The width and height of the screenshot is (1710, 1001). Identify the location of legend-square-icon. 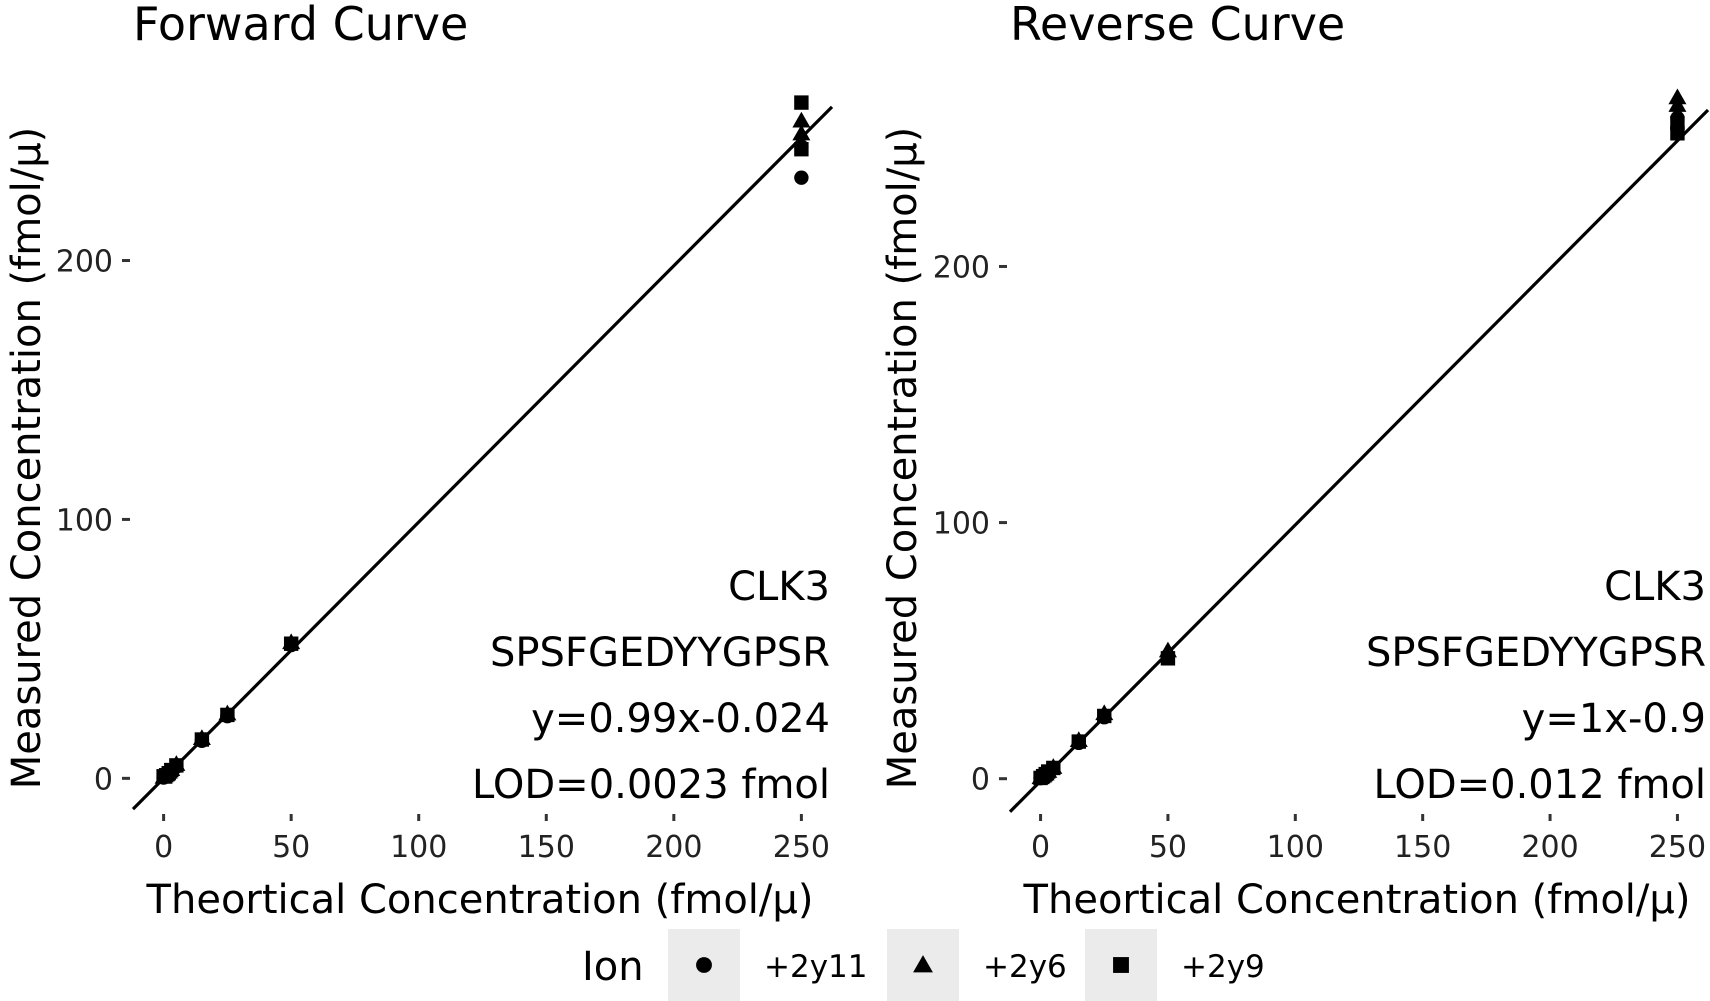
(1121, 965).